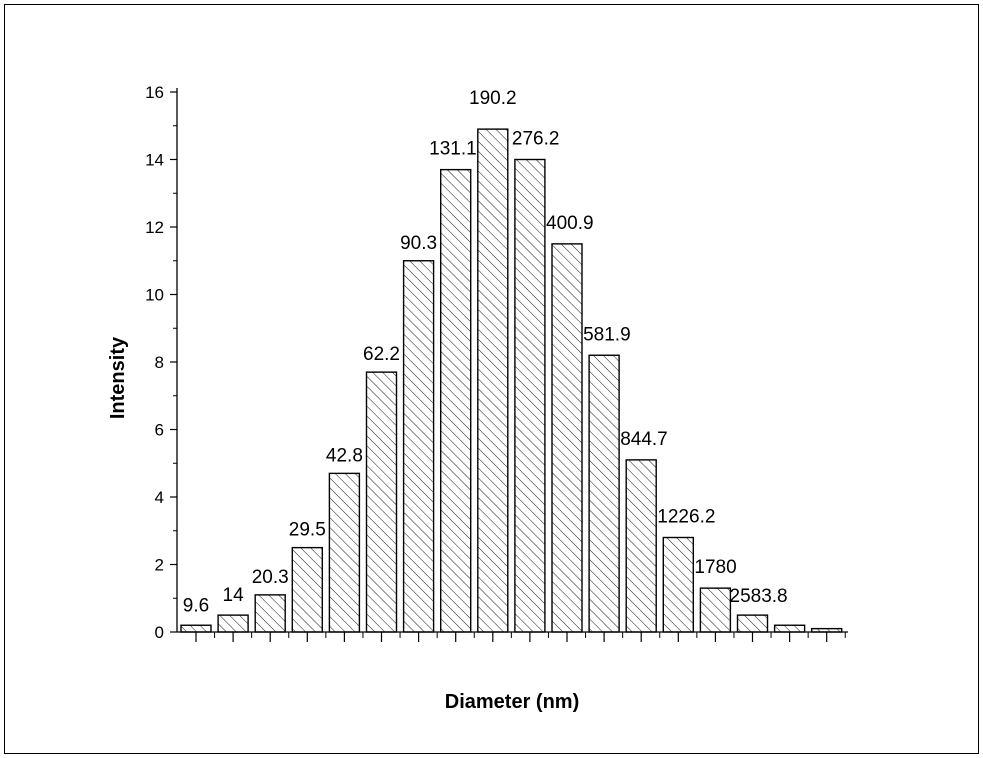  What do you see at coordinates (686, 517) in the screenshot?
I see `data-label: 1226.2` at bounding box center [686, 517].